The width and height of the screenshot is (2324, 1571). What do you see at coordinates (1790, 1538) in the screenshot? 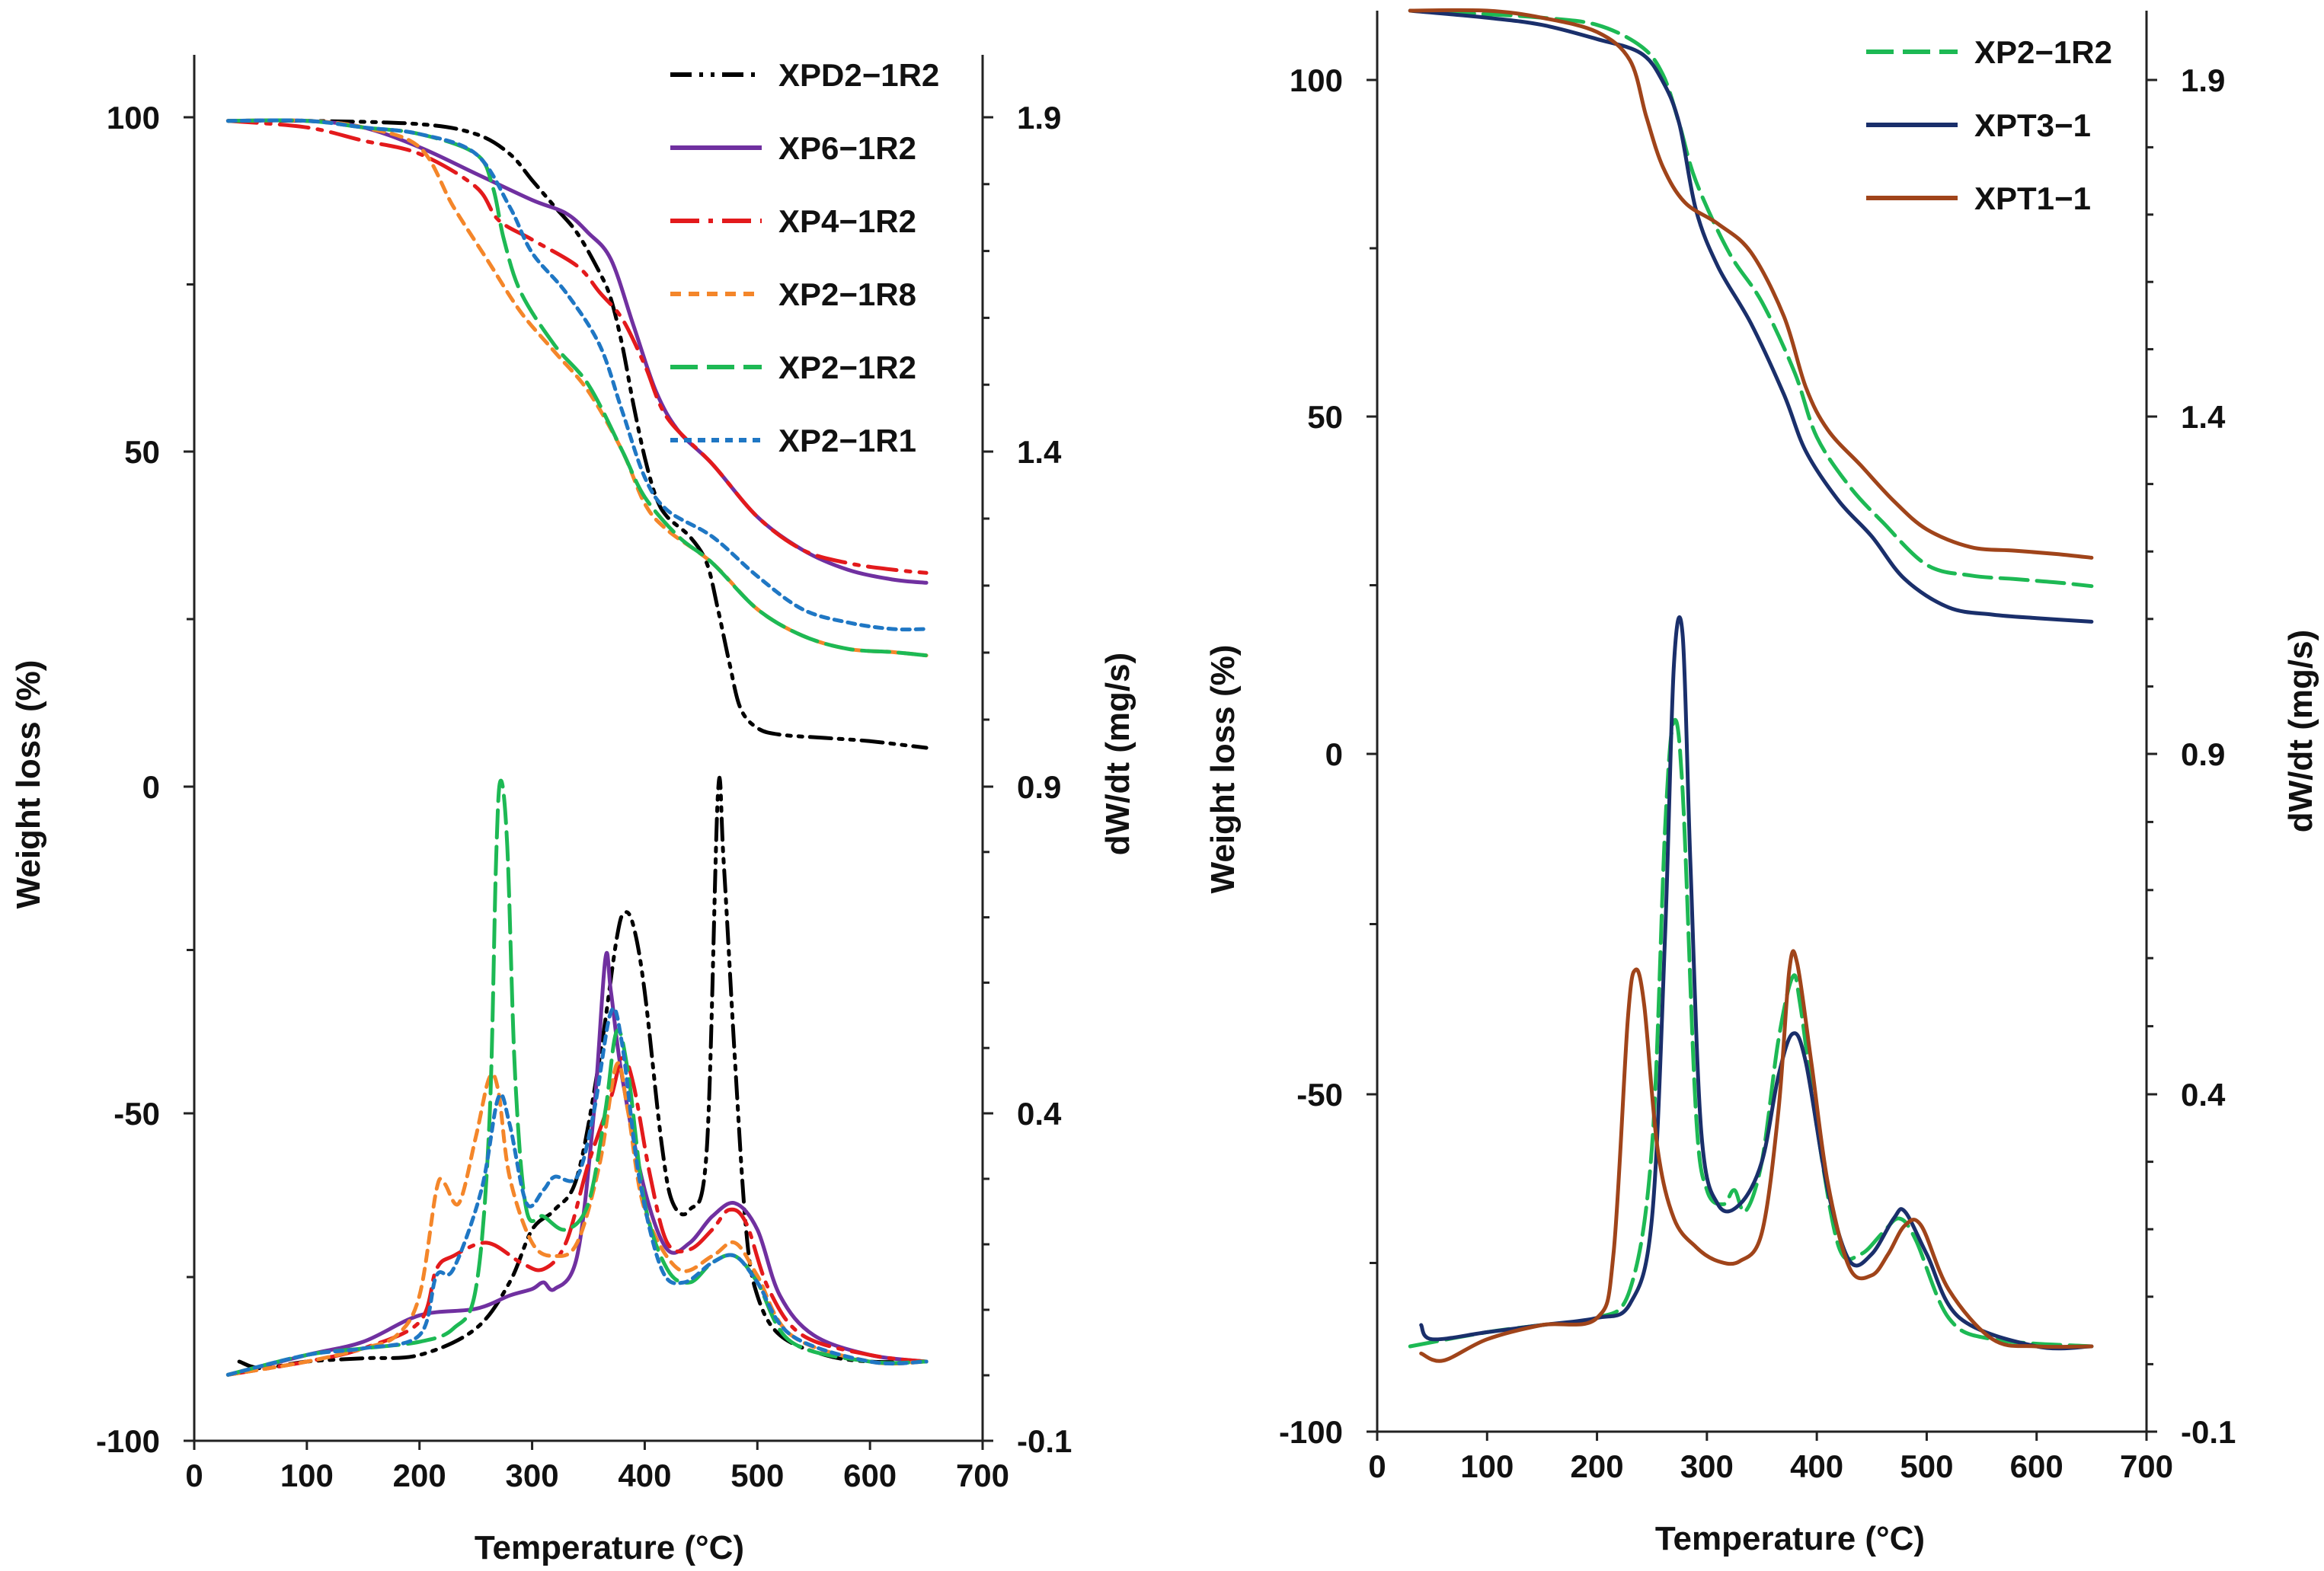
I see `chart-right-xlabel: Temperature (°C)` at bounding box center [1790, 1538].